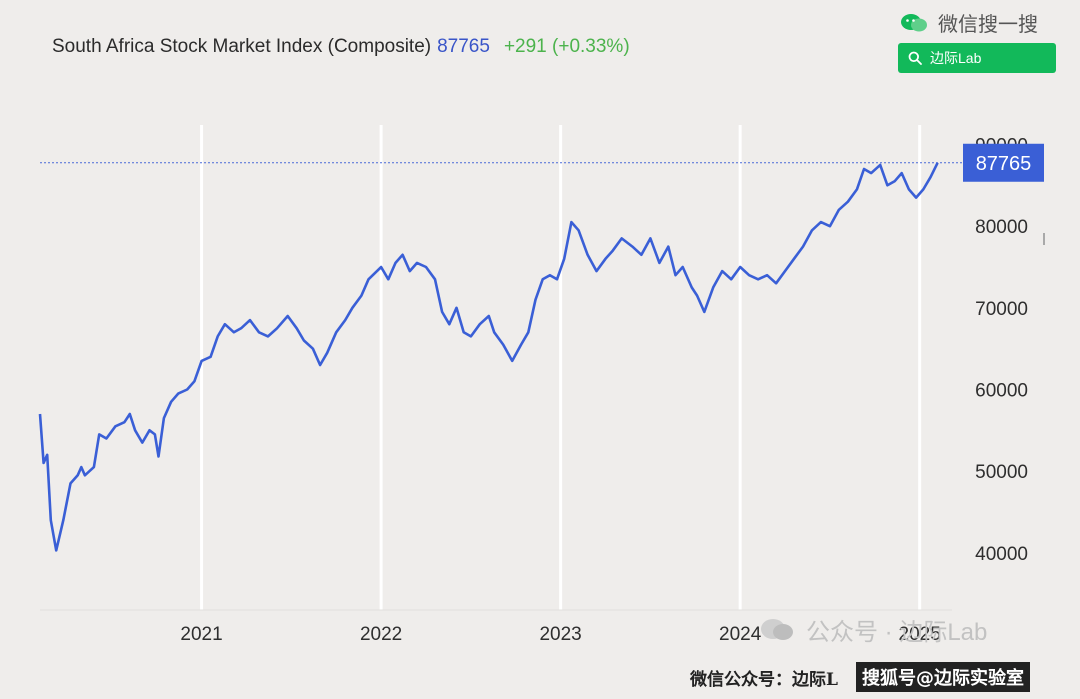  Describe the element at coordinates (560, 634) in the screenshot. I see `x-tick-label: 2023` at that location.